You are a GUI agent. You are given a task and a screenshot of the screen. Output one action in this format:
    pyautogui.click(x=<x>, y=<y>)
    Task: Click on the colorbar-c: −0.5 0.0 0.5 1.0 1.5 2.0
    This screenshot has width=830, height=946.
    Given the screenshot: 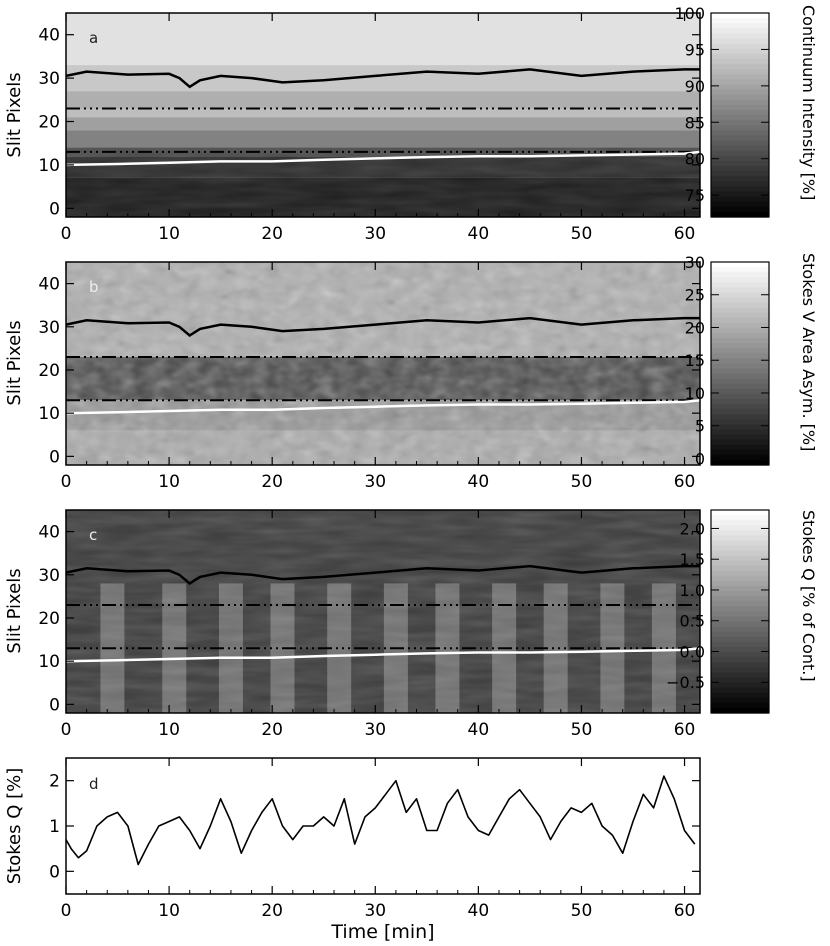 What is the action you would take?
    pyautogui.click(x=718, y=611)
    